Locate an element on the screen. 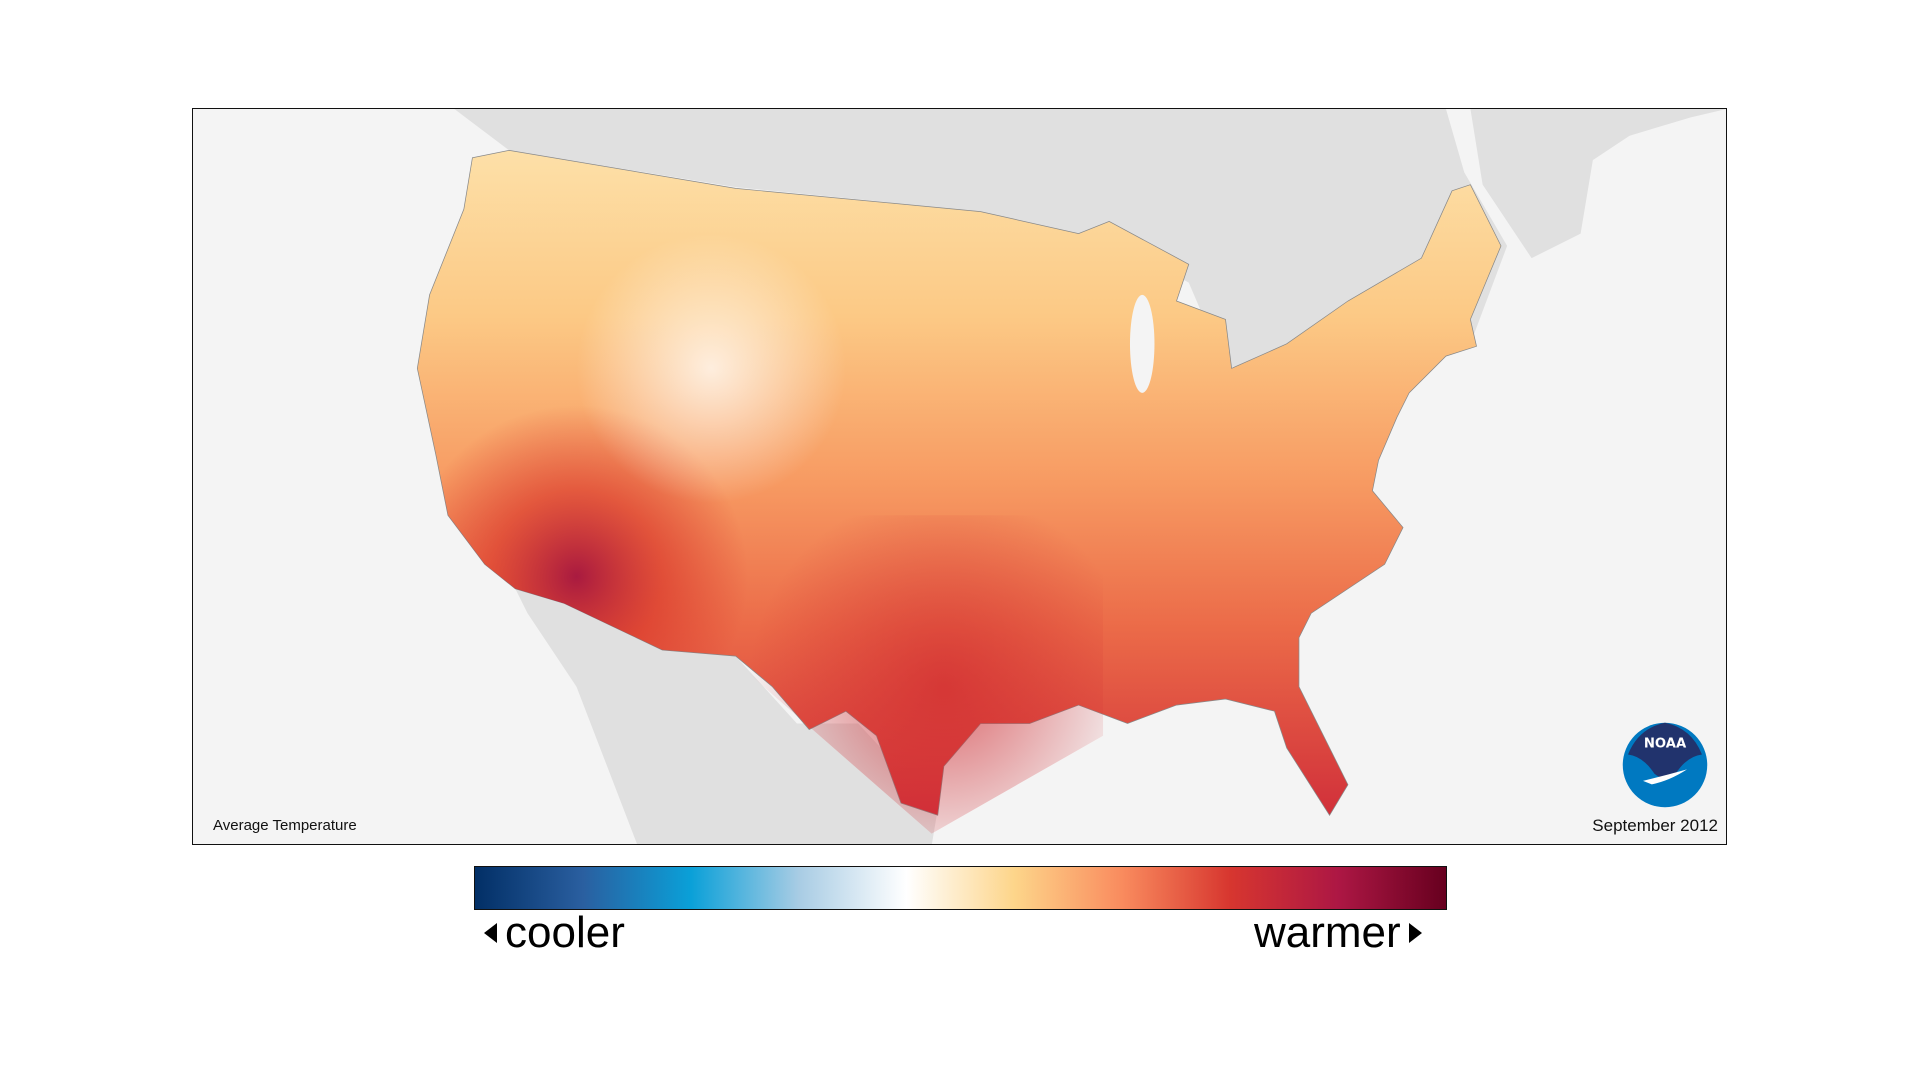 This screenshot has height=1080, width=1920. warmer-label: warmer is located at coordinates (1338, 933).